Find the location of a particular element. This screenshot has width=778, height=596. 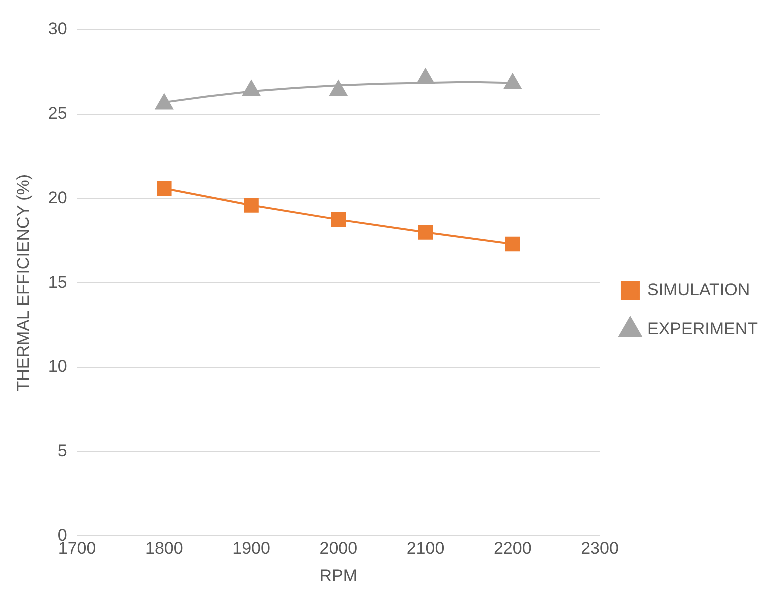

x-tick-label: 2200 is located at coordinates (513, 548).